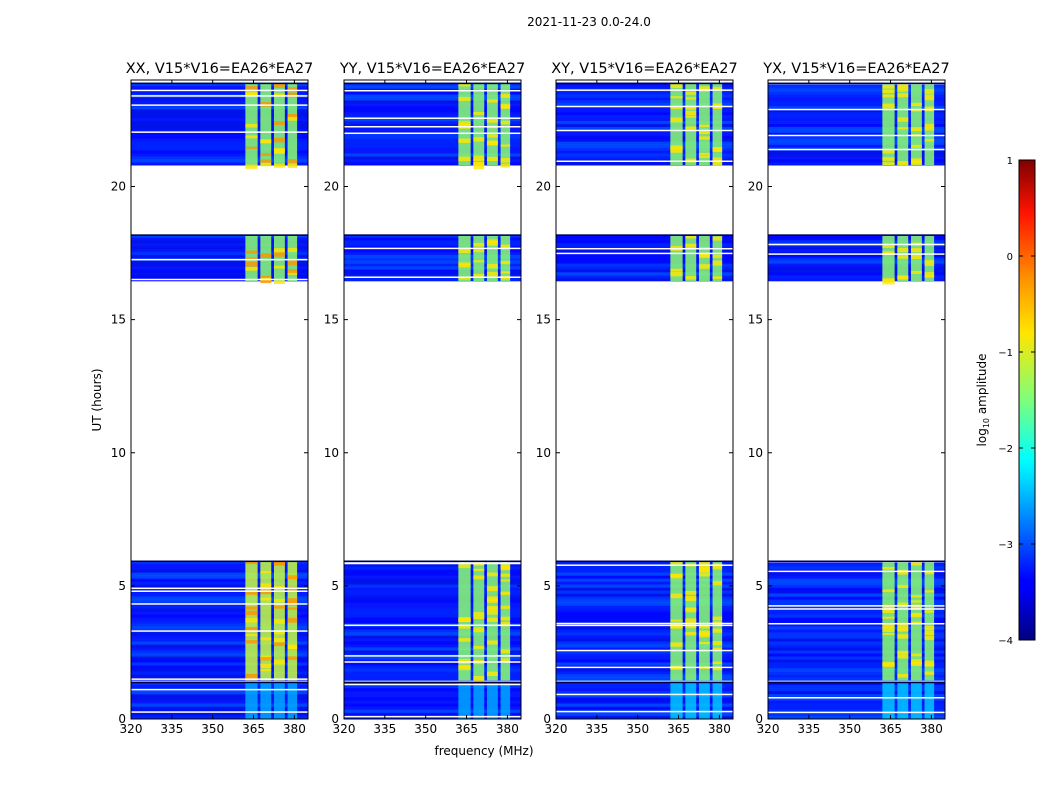 The height and width of the screenshot is (800, 1050). What do you see at coordinates (335, 719) in the screenshot?
I see `y-tick-label: 0` at bounding box center [335, 719].